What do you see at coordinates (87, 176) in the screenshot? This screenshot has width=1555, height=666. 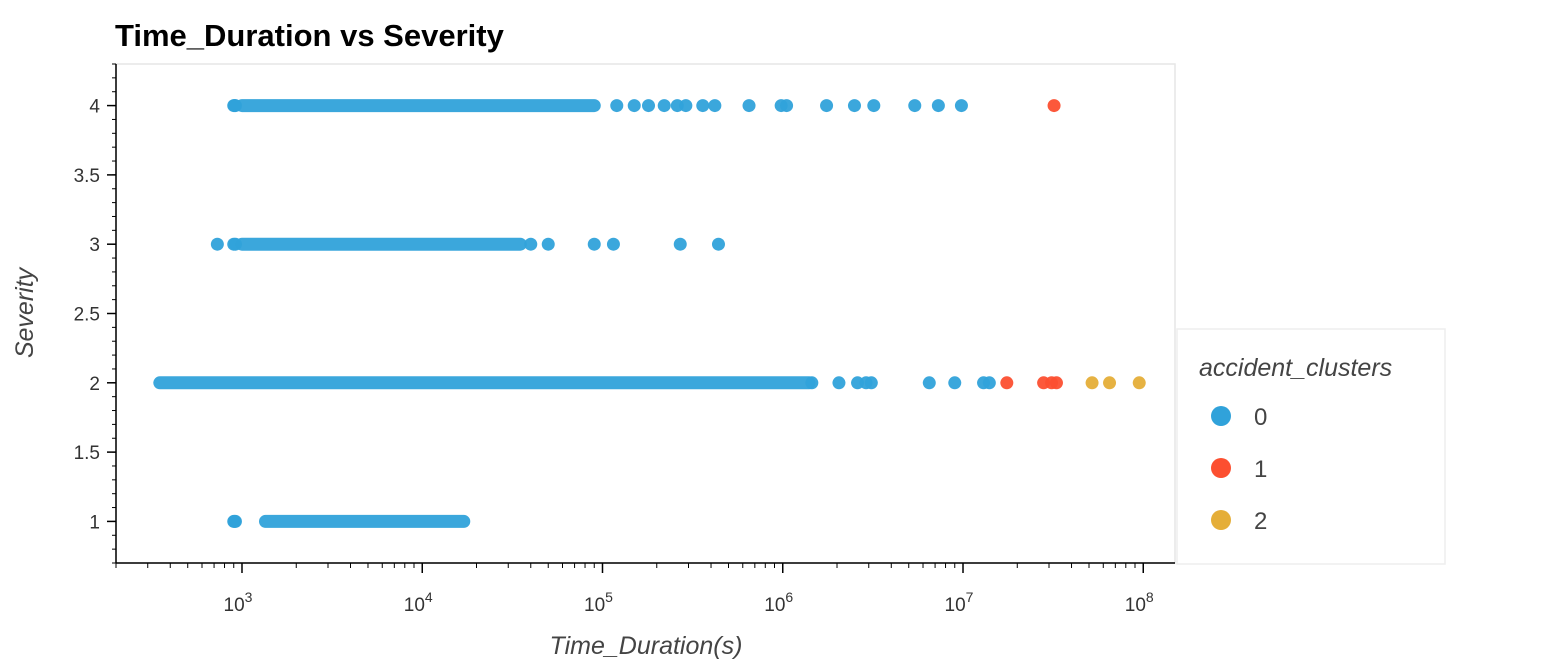 I see `y-tick-label: 3.5` at bounding box center [87, 176].